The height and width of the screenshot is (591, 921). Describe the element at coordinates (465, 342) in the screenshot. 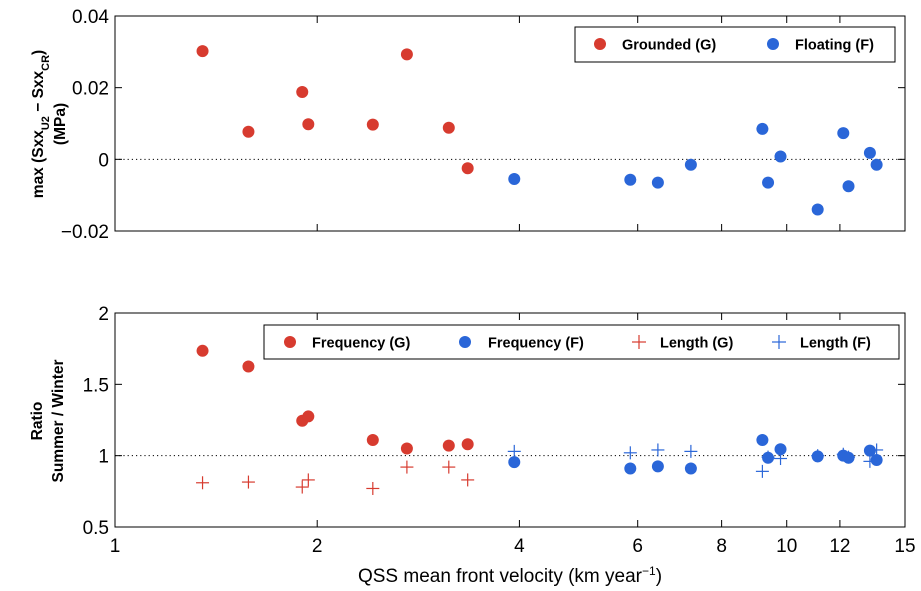

I see `legend-marker-frequency-f` at that location.